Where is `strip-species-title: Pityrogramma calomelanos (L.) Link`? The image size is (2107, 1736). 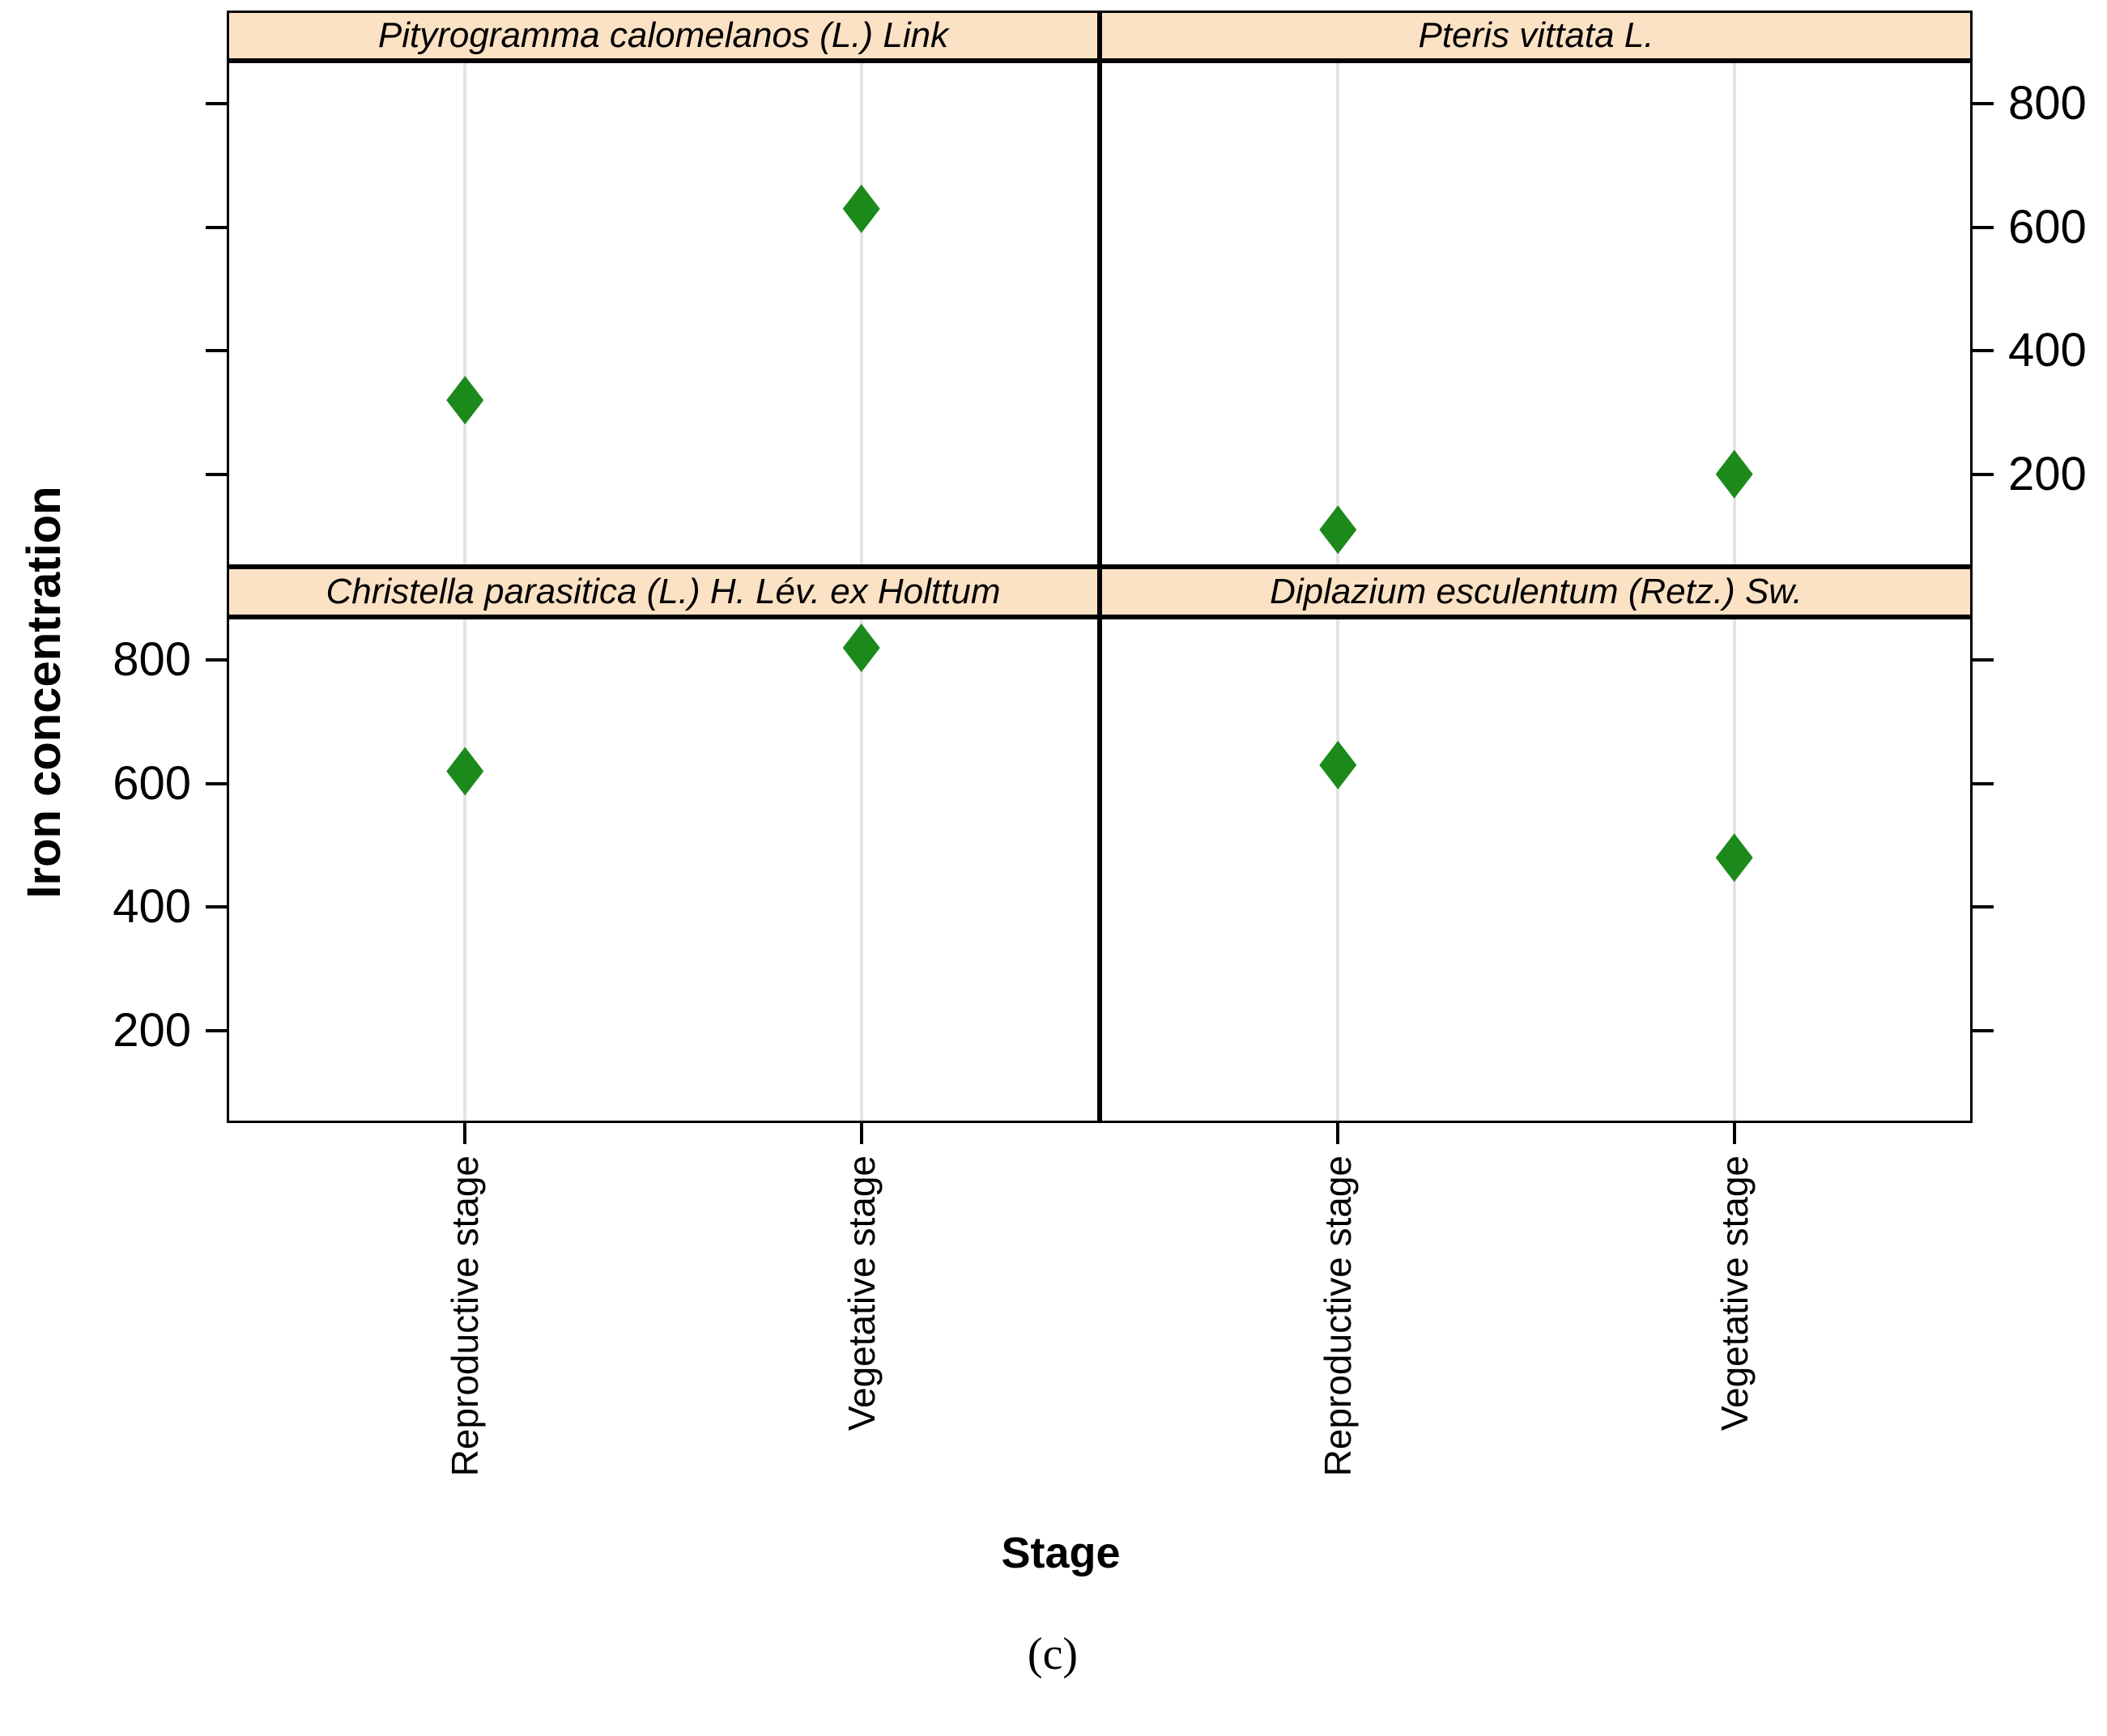
strip-species-title: Pityrogramma calomelanos (L.) Link is located at coordinates (663, 35).